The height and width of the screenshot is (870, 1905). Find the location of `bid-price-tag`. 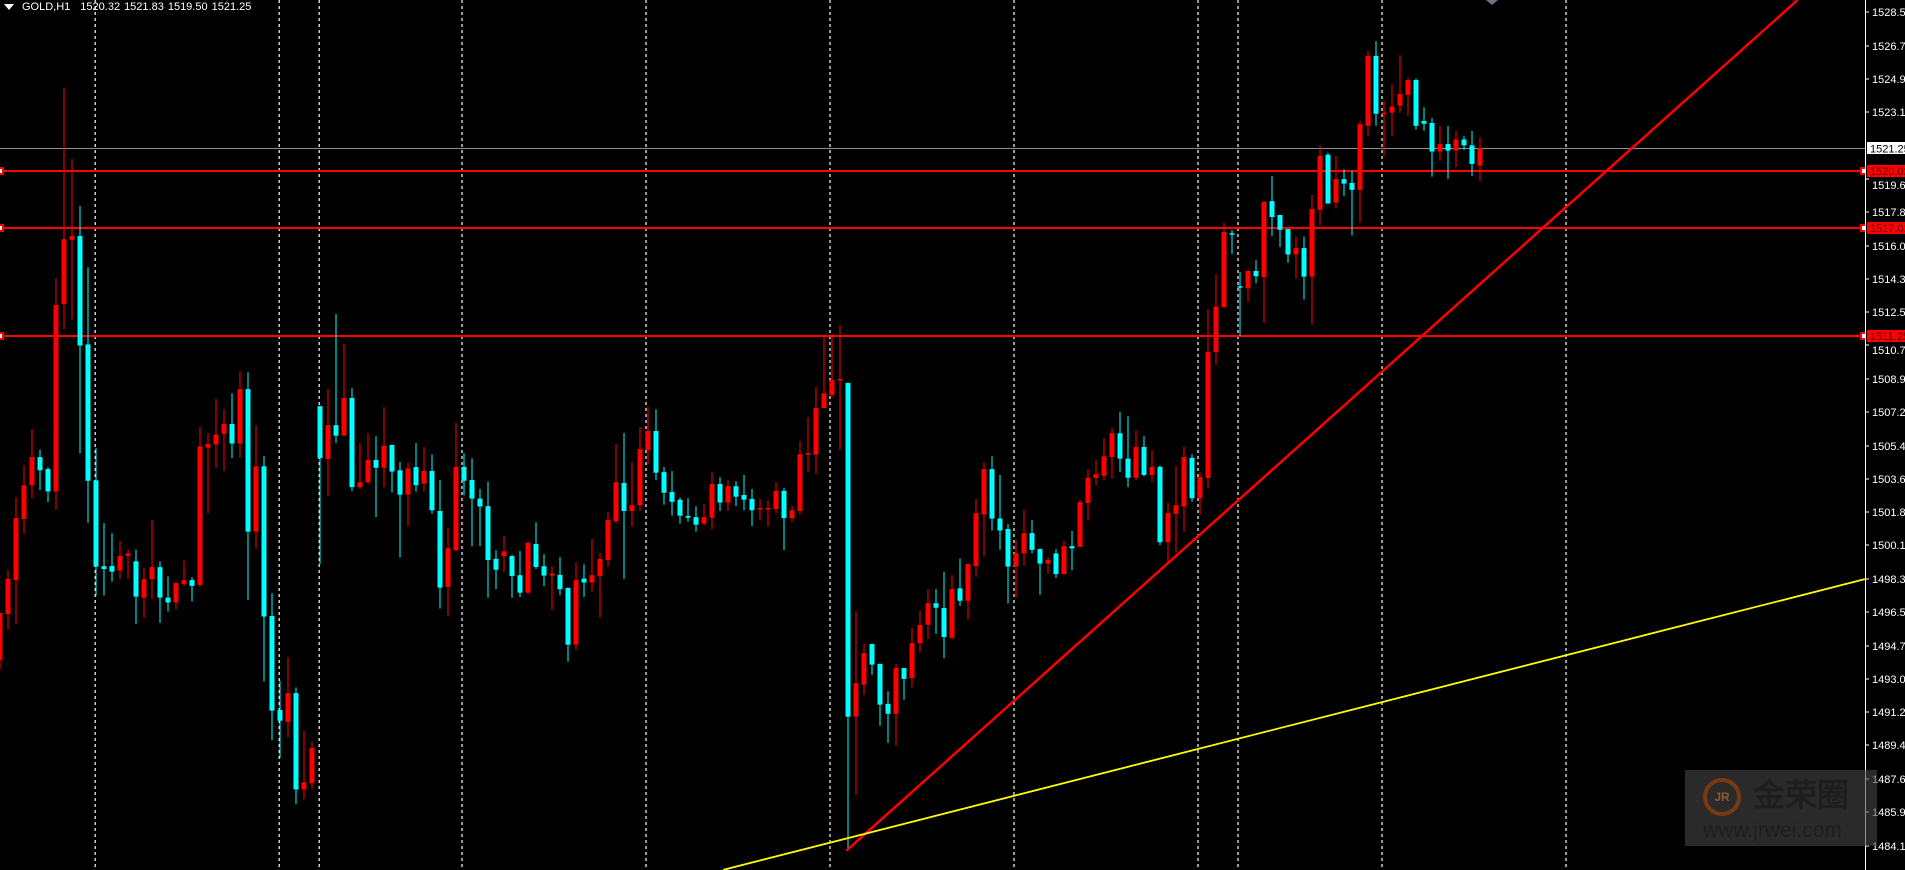

bid-price-tag is located at coordinates (1886, 148).